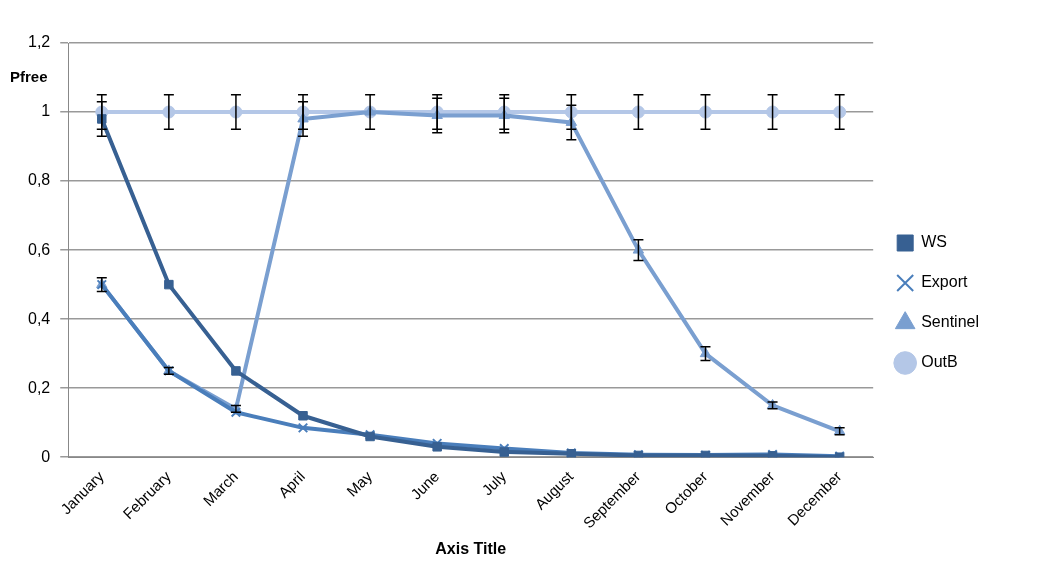  What do you see at coordinates (494, 483) in the screenshot?
I see `x-tick-label: July` at bounding box center [494, 483].